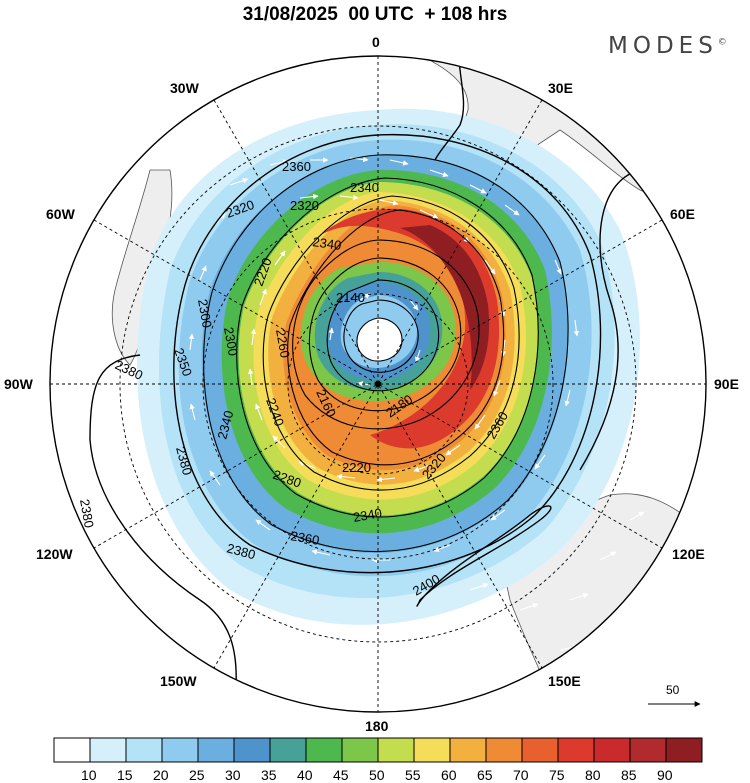 This screenshot has width=750, height=783. What do you see at coordinates (376, 42) in the screenshot?
I see `lon-label-0: 0` at bounding box center [376, 42].